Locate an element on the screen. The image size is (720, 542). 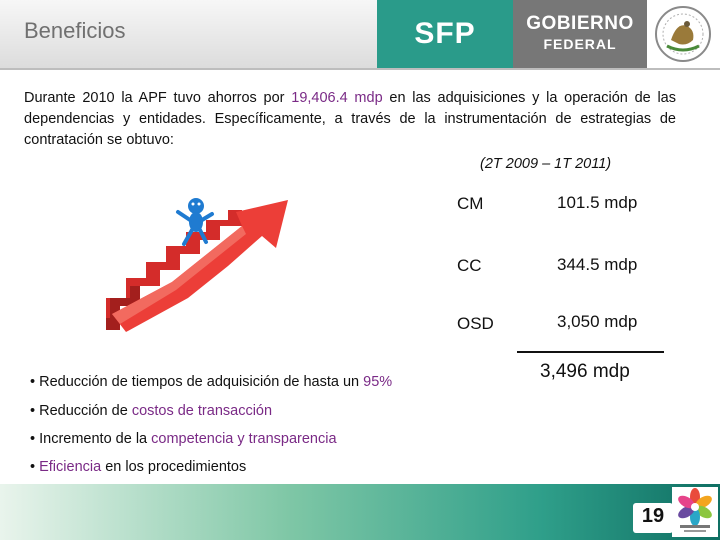
header-divider is located at coordinates (360, 69).